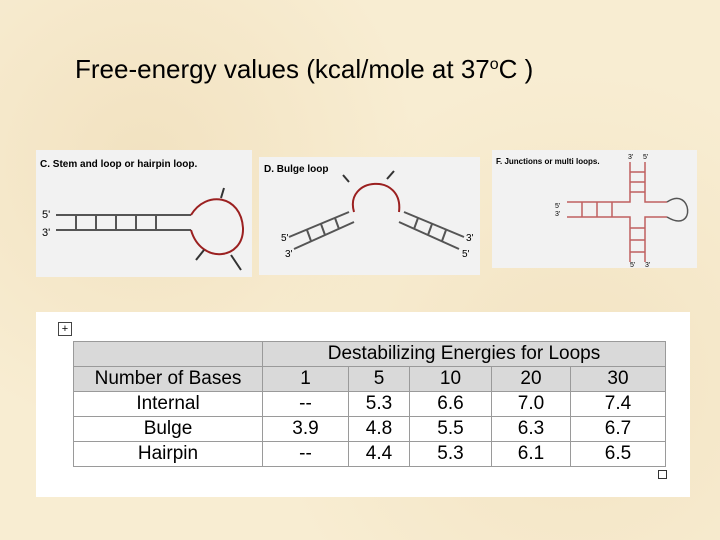 The image size is (720, 540). What do you see at coordinates (450, 404) in the screenshot?
I see `energy-cell: 6.6` at bounding box center [450, 404].